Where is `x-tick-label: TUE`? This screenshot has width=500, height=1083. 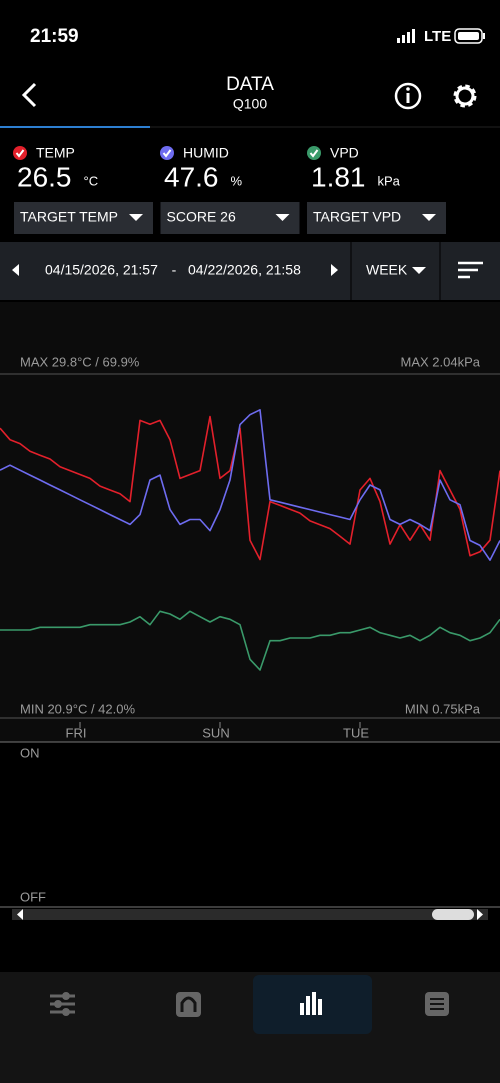
x-tick-label: TUE is located at coordinates (356, 732).